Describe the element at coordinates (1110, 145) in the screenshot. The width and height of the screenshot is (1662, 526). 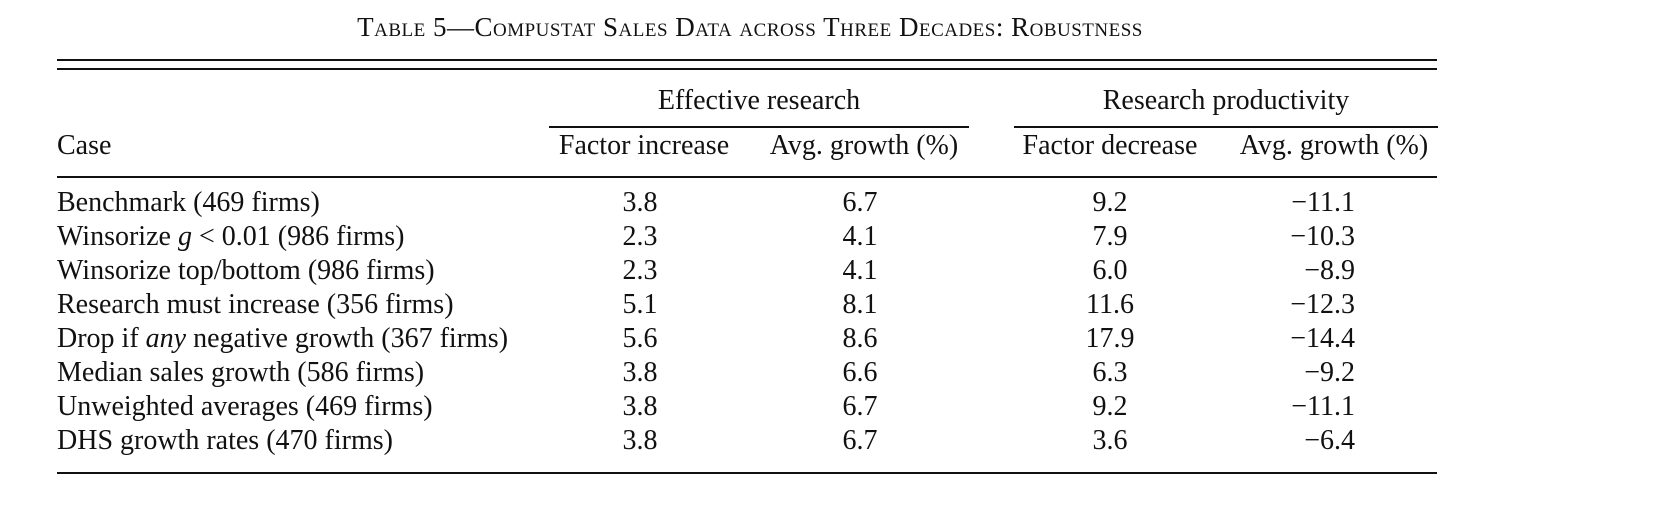
I see `column-header-factor-decrease: Factor decrease` at that location.